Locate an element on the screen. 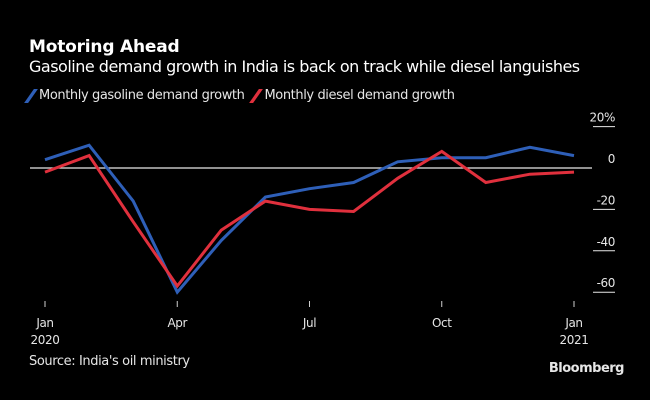  bloomberg-logo: Bloomberg is located at coordinates (586, 368).